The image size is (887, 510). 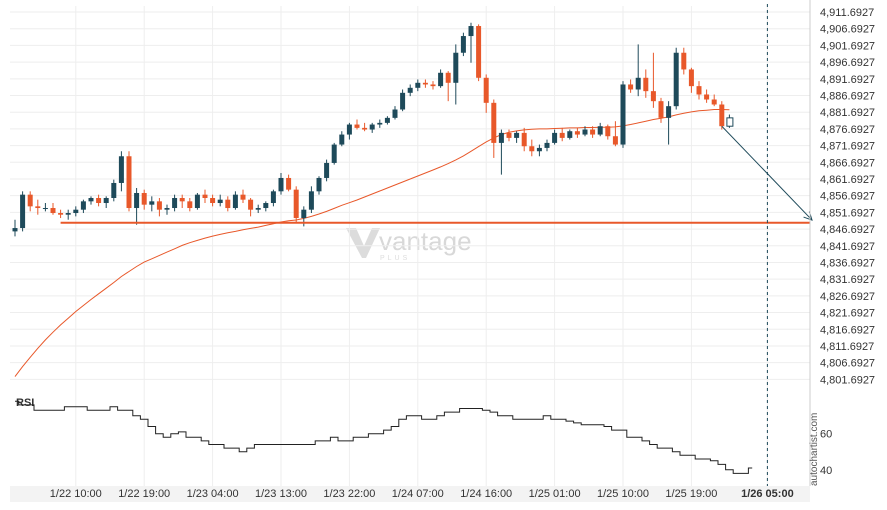 I want to click on x-tick-label: 1/23 13:00, so click(x=281, y=494).